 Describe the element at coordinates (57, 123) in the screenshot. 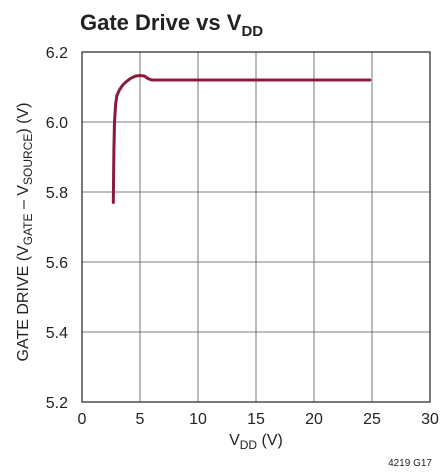

I see `y-tick-label: 6.0` at that location.